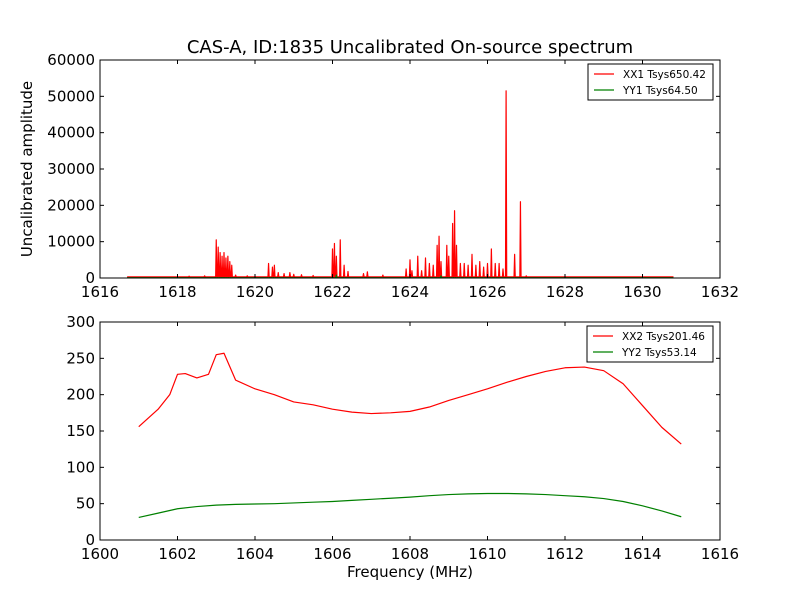 This screenshot has height=600, width=800. Describe the element at coordinates (27, 169) in the screenshot. I see `y-axis-label: Uncalibrated amplitude` at that location.